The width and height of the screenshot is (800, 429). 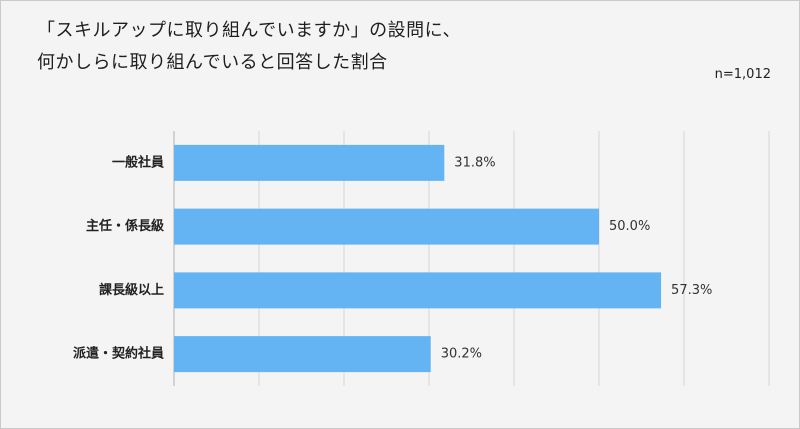 What do you see at coordinates (691, 290) in the screenshot?
I see `value-label: 57.3%` at bounding box center [691, 290].